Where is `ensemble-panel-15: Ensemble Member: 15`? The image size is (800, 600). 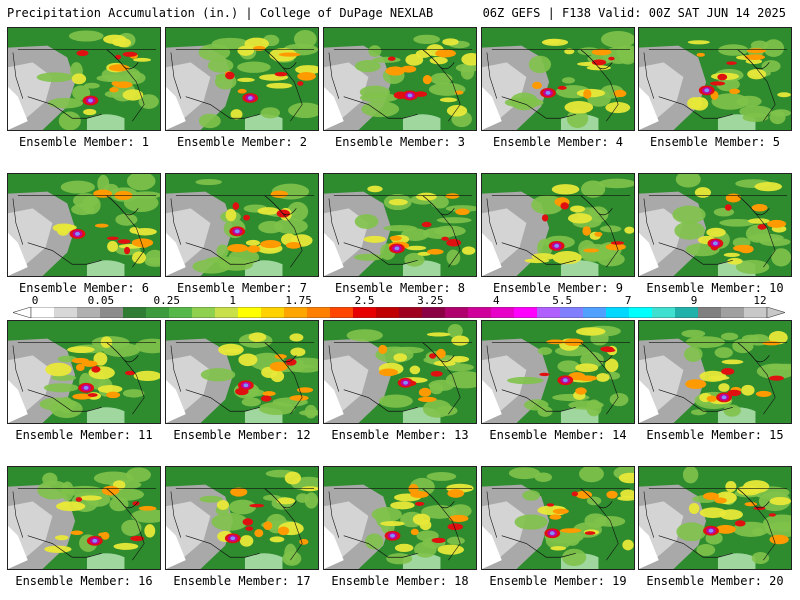
ensemble-panel-15: Ensemble Member: 15 is located at coordinates (715, 381).